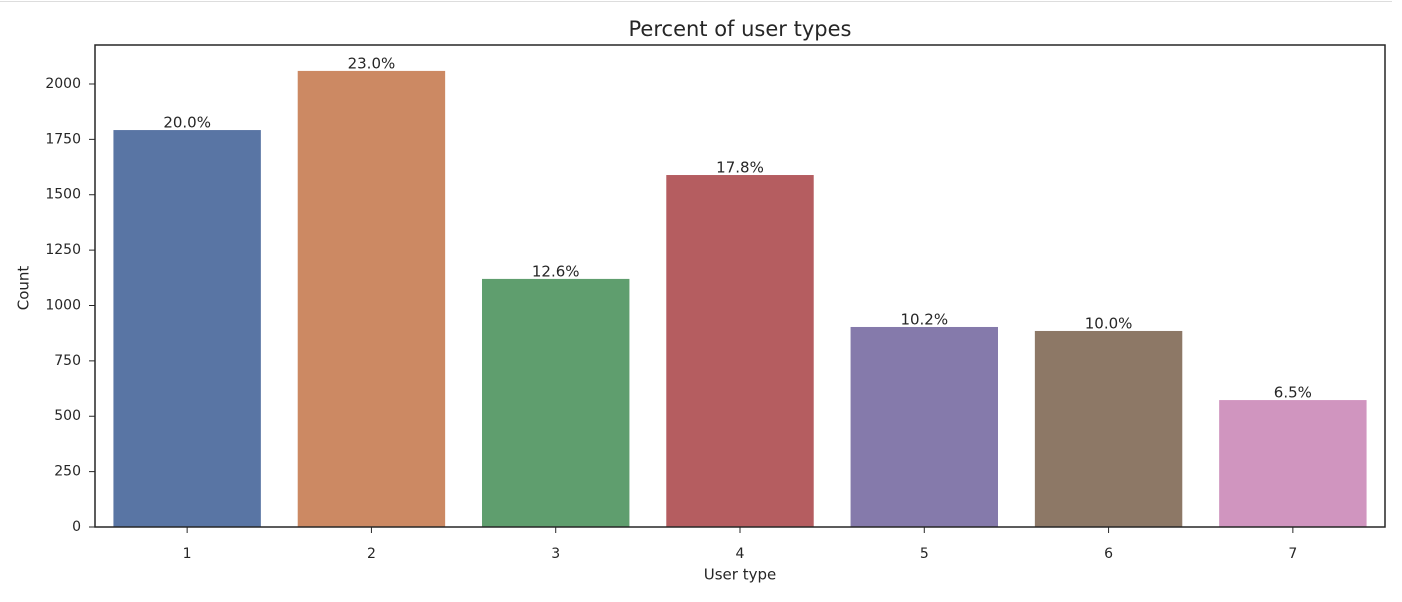 This screenshot has width=1402, height=602. Describe the element at coordinates (63, 305) in the screenshot. I see `y-tick-label: 1000` at that location.